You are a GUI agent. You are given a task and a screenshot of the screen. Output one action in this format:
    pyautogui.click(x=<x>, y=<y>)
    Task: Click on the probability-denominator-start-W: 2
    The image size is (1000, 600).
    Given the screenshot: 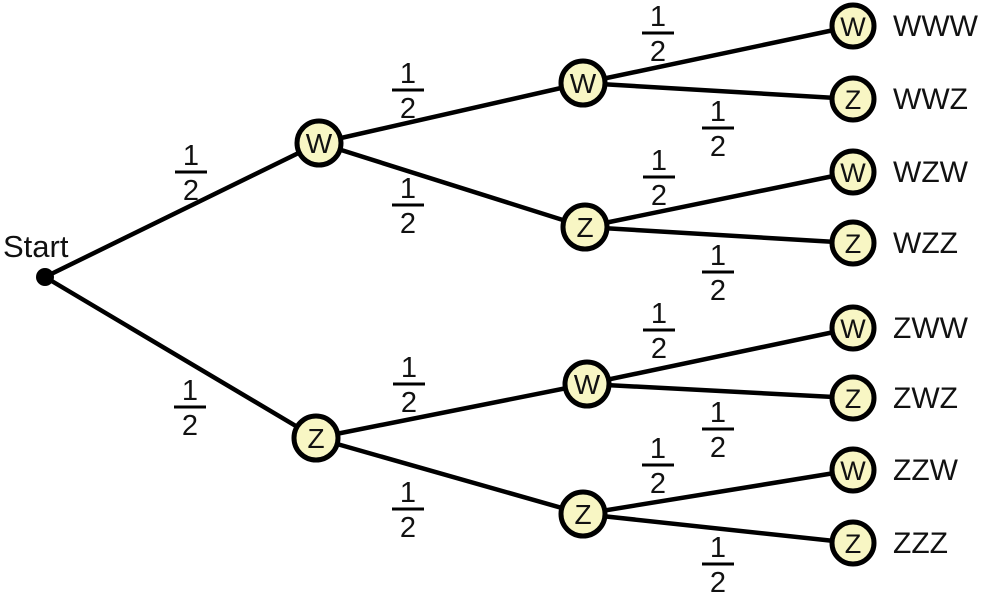 What is the action you would take?
    pyautogui.click(x=191, y=191)
    